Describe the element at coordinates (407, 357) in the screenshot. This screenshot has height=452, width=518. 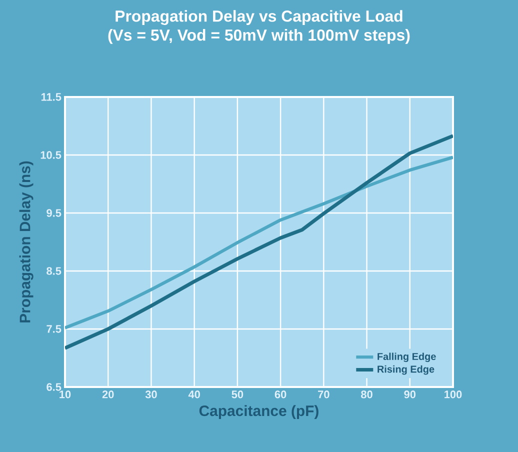
I see `legend-label: Falling Edge` at that location.